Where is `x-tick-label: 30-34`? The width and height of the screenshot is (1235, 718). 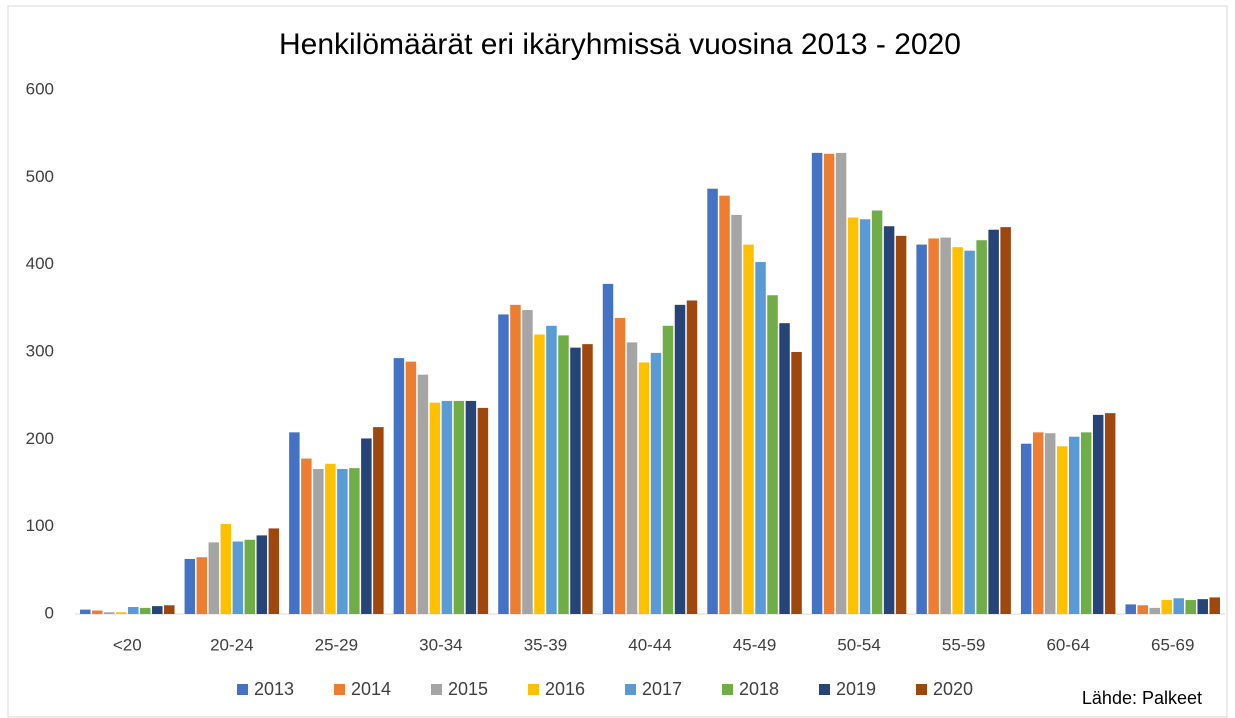 x-tick-label: 30-34 is located at coordinates (440, 644).